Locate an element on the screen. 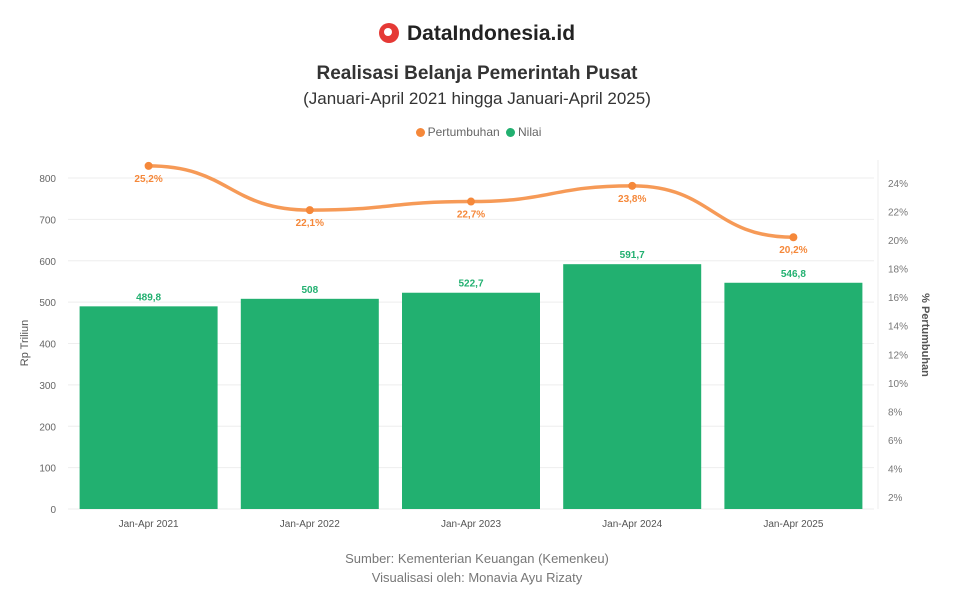  y-tick-label: 0 is located at coordinates (53, 510).